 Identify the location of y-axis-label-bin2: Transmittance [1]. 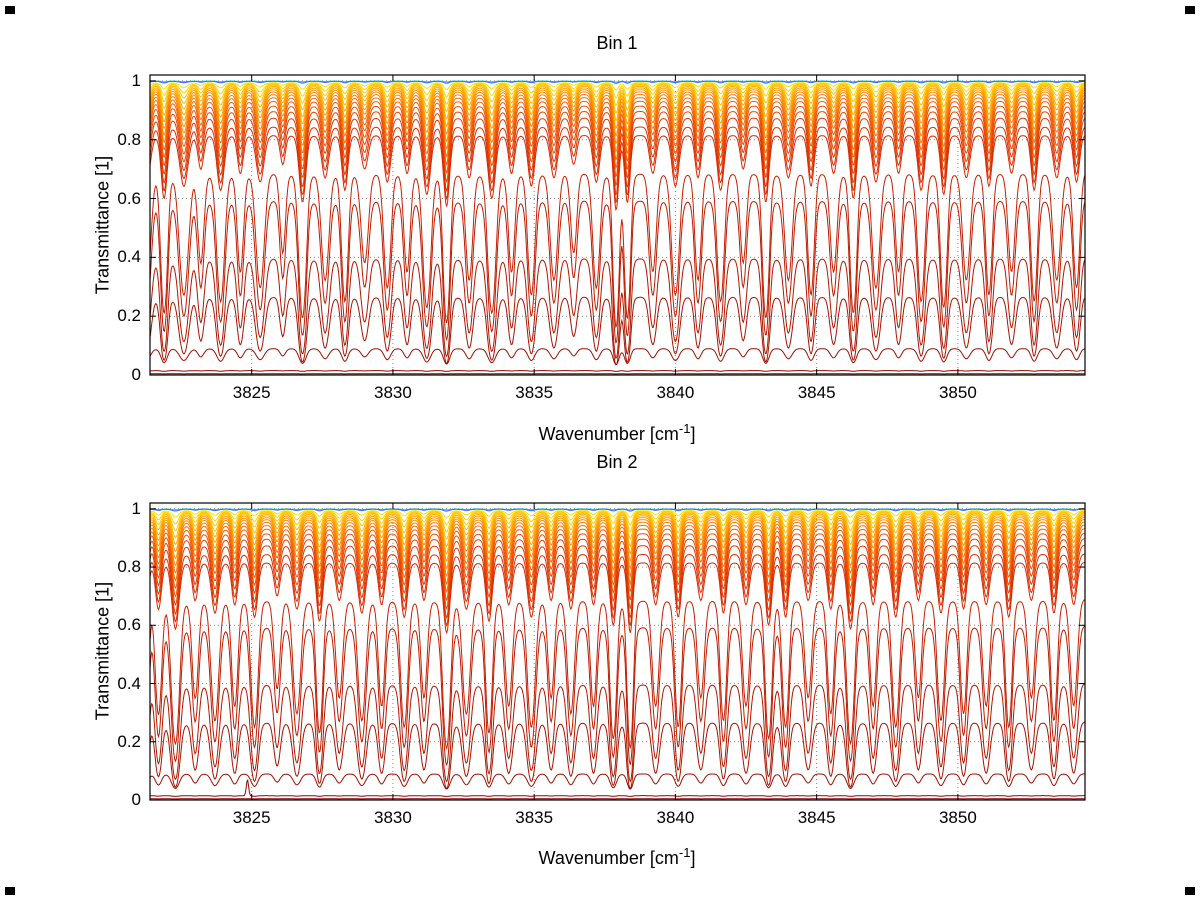
(102, 651).